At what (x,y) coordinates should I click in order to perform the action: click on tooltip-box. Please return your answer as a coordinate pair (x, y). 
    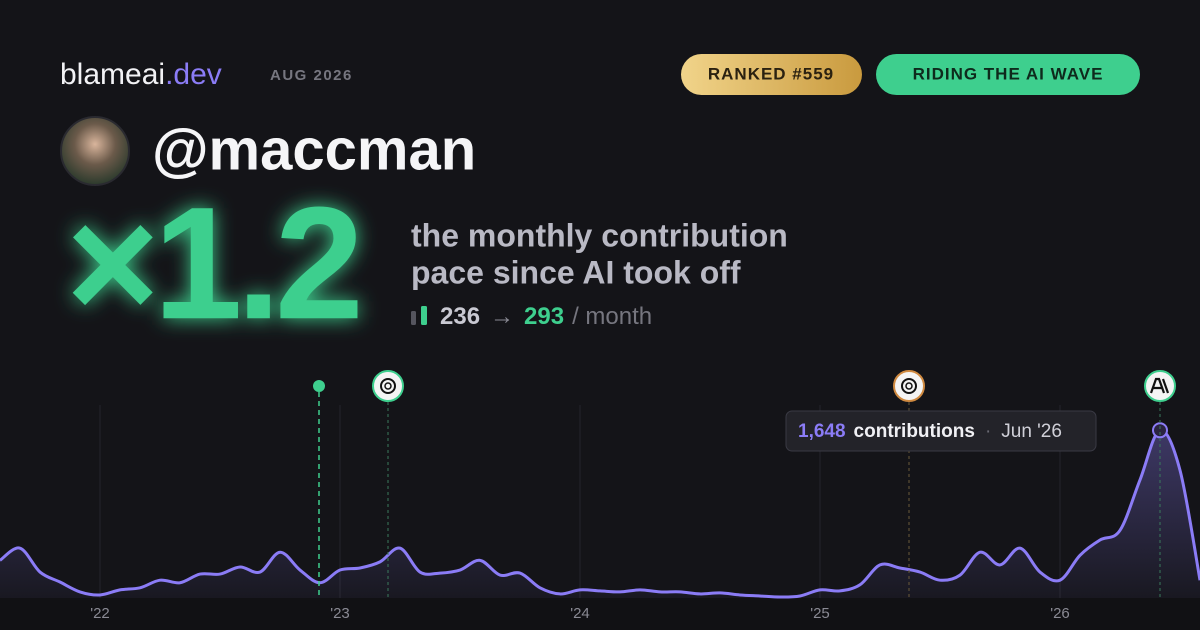
    Looking at the image, I should click on (941, 431).